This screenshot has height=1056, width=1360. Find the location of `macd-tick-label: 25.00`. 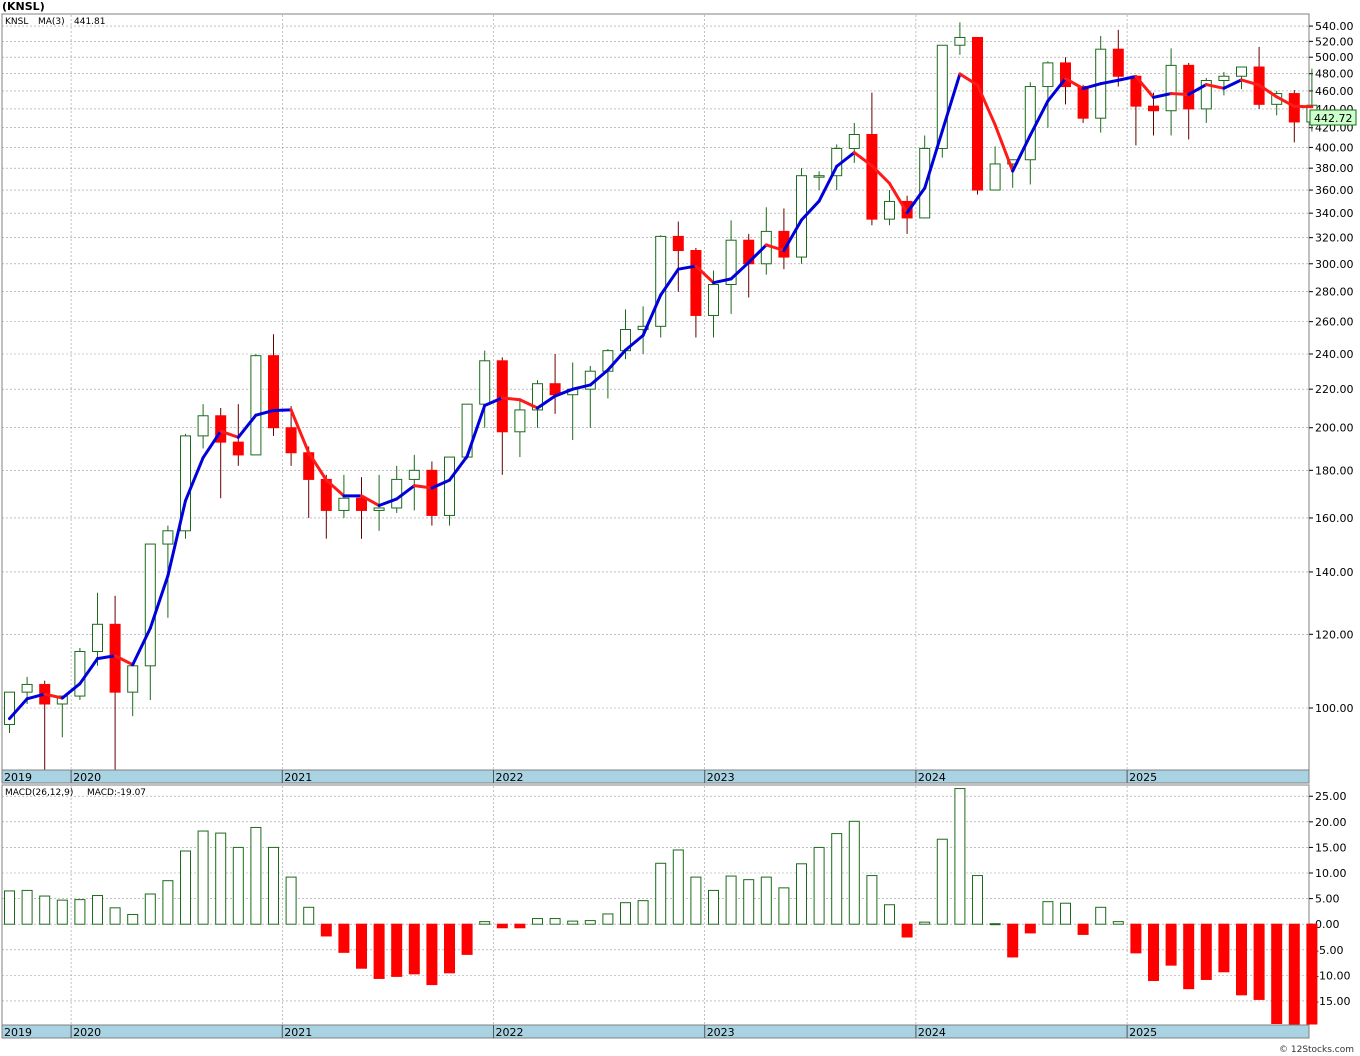

macd-tick-label: 25.00 is located at coordinates (1331, 796).